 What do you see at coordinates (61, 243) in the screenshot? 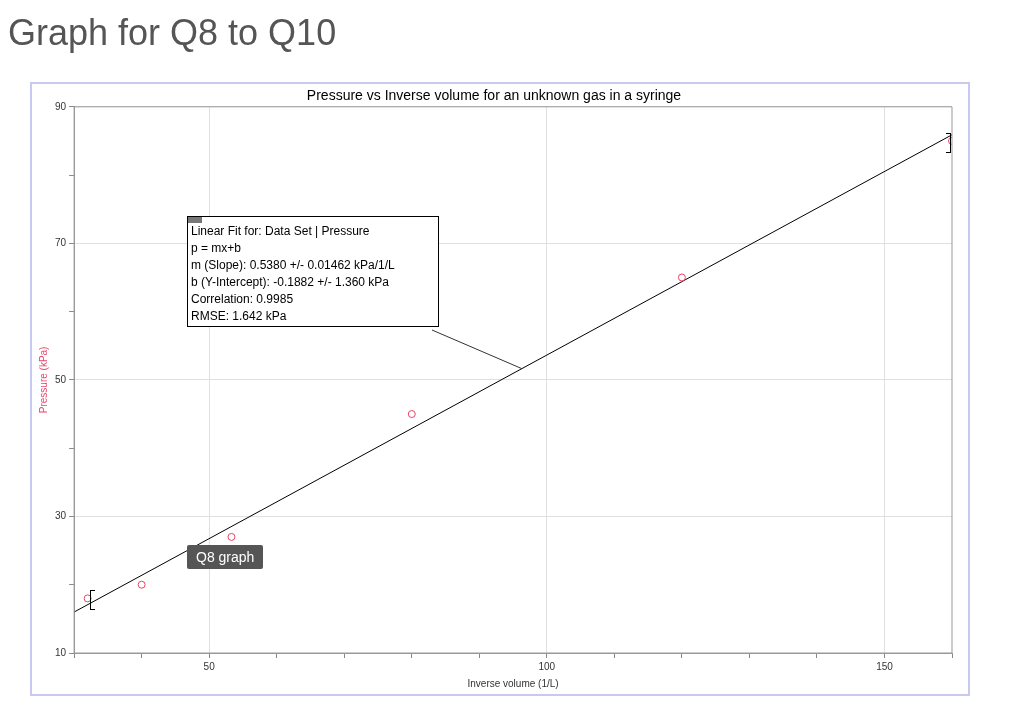
I see `y-tick-label: 70` at bounding box center [61, 243].